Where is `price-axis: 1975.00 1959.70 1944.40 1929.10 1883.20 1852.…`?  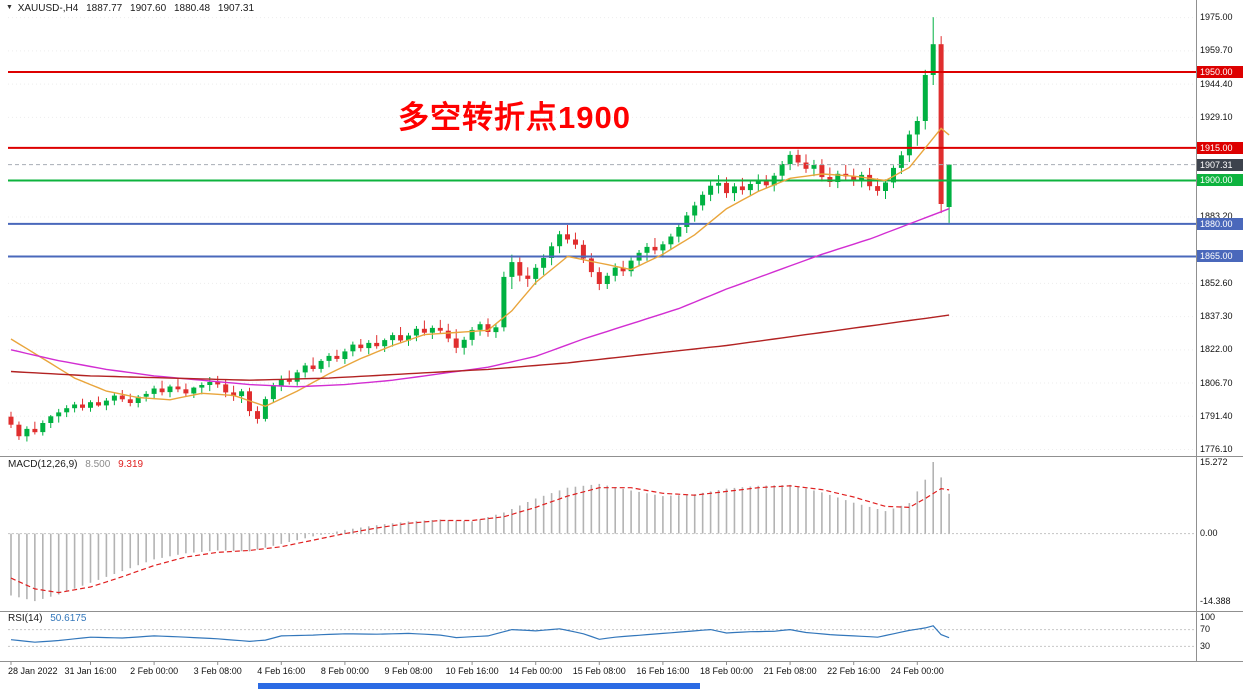
price-axis: 1975.00 1959.70 1944.40 1929.10 1883.20 1852.… is located at coordinates (1219, 330).